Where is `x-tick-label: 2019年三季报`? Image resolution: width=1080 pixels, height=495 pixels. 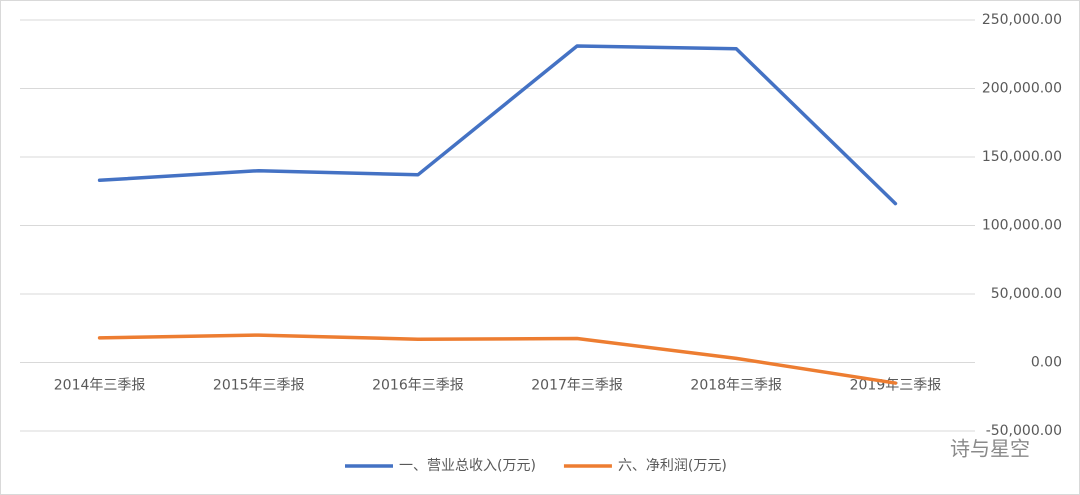
x-tick-label: 2019年三季报 is located at coordinates (896, 386).